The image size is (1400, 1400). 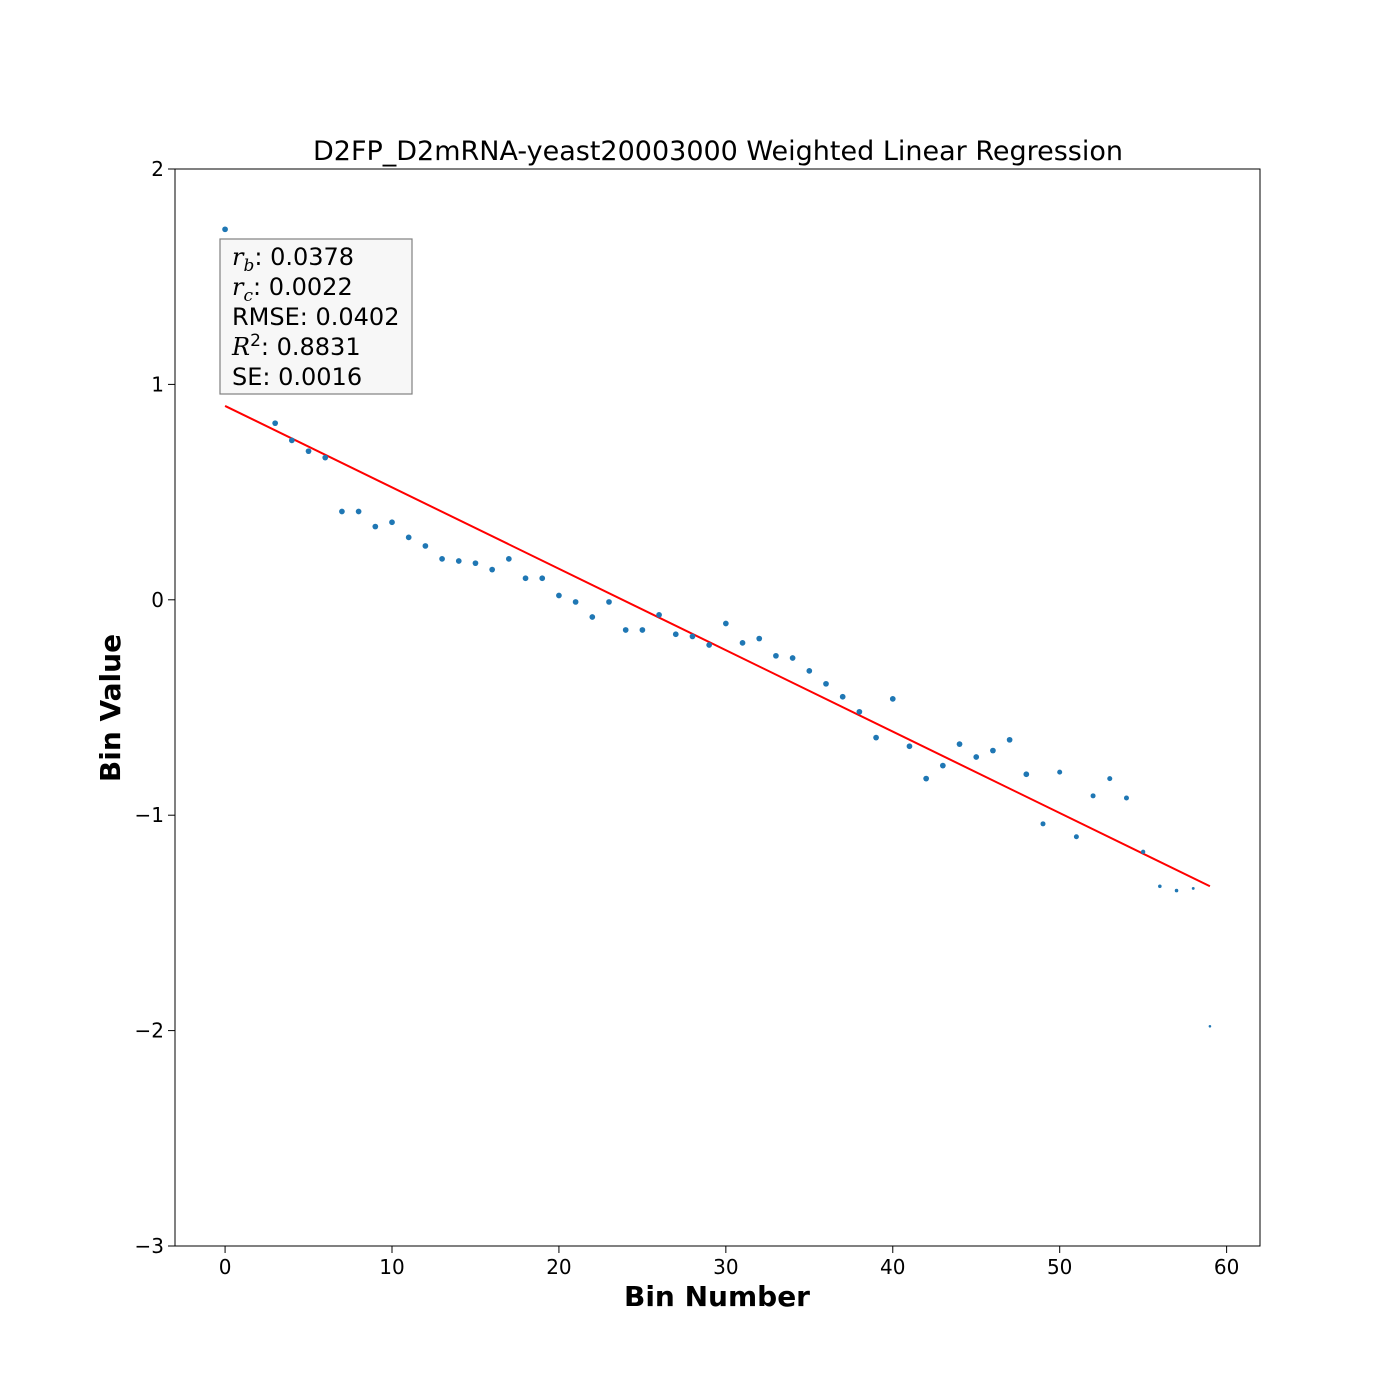 I want to click on x-tick-label: 60, so click(x=1226, y=1267).